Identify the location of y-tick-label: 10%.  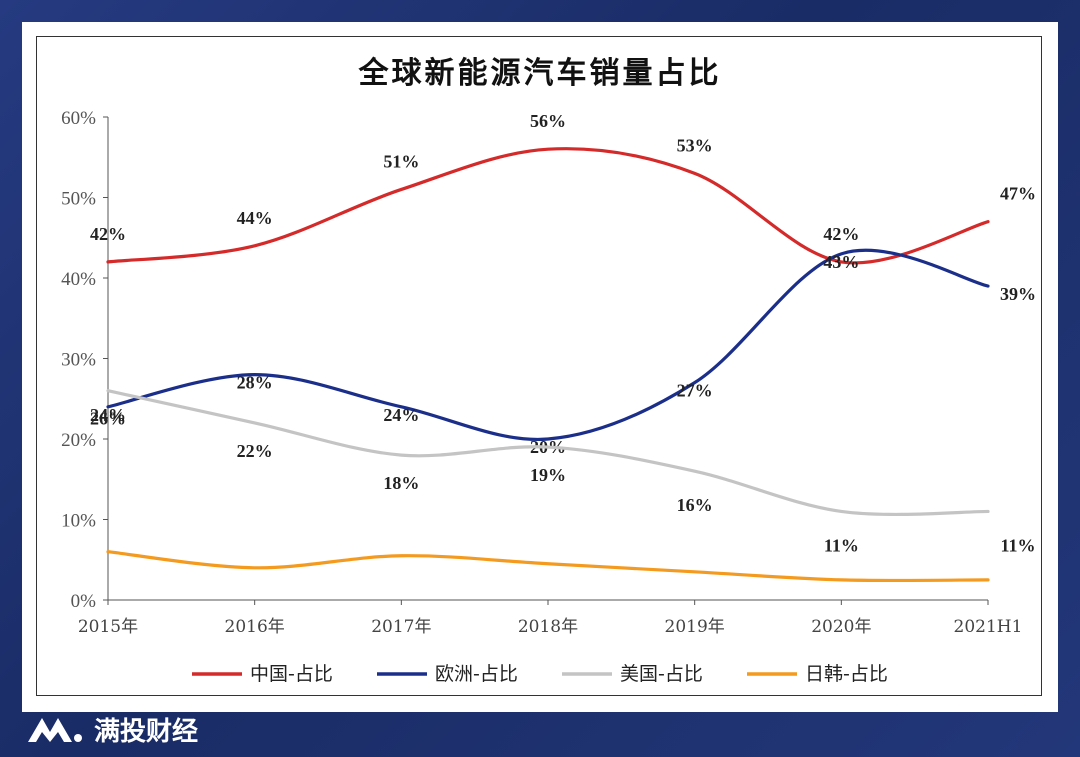
(78, 521).